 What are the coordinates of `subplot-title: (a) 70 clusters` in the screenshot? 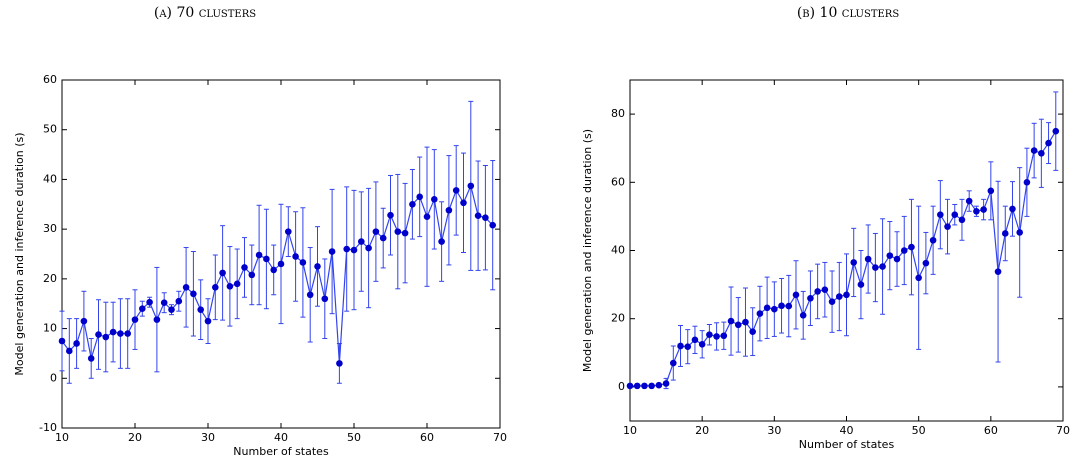 It's located at (205, 13).